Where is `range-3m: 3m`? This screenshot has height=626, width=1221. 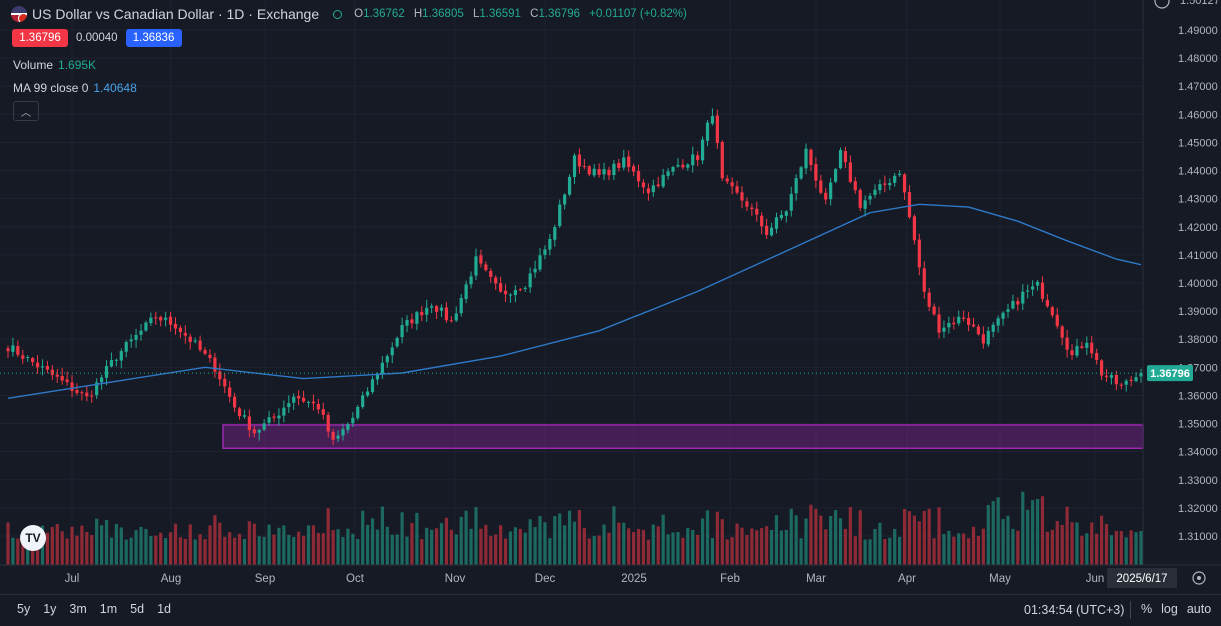
range-3m: 3m is located at coordinates (78, 609).